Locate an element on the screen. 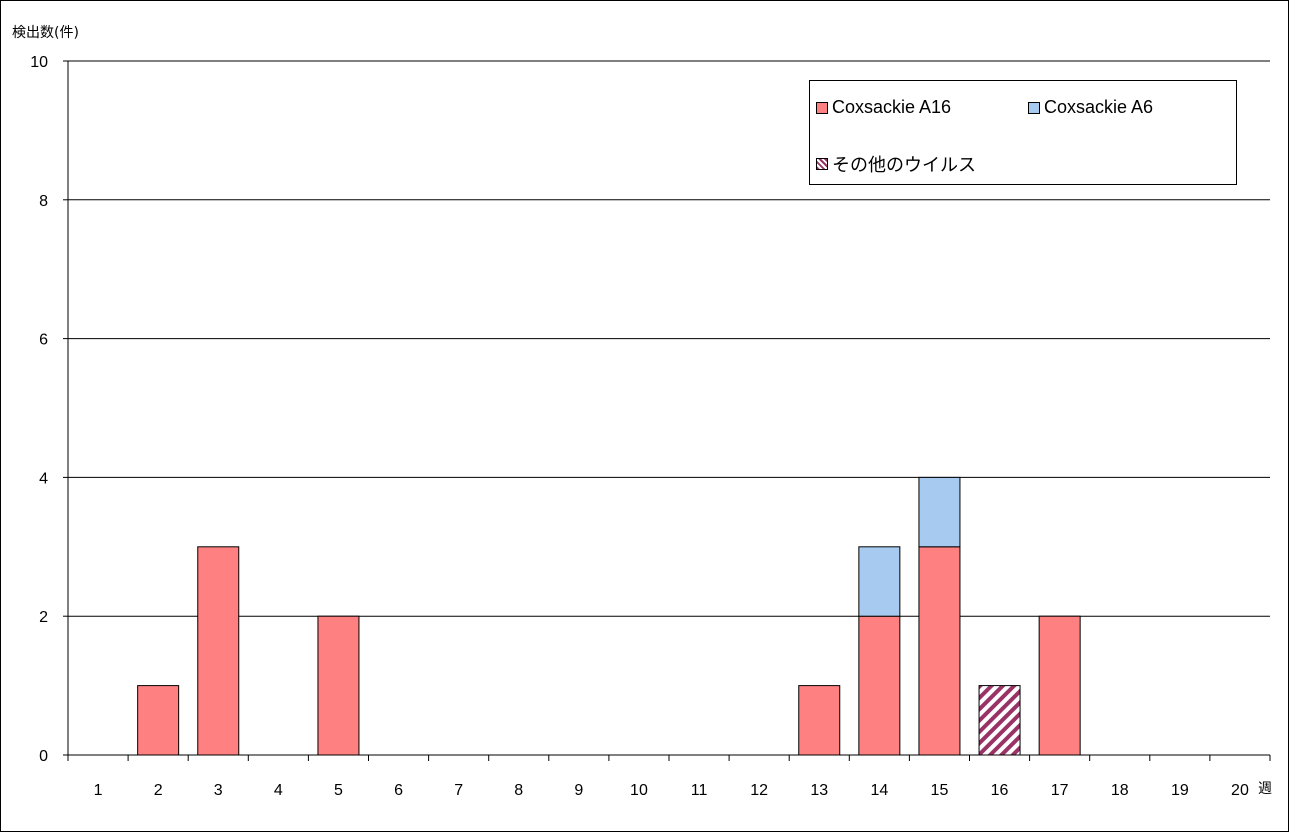 Image resolution: width=1289 pixels, height=832 pixels. x-tick-label-18: 18 is located at coordinates (1120, 790).